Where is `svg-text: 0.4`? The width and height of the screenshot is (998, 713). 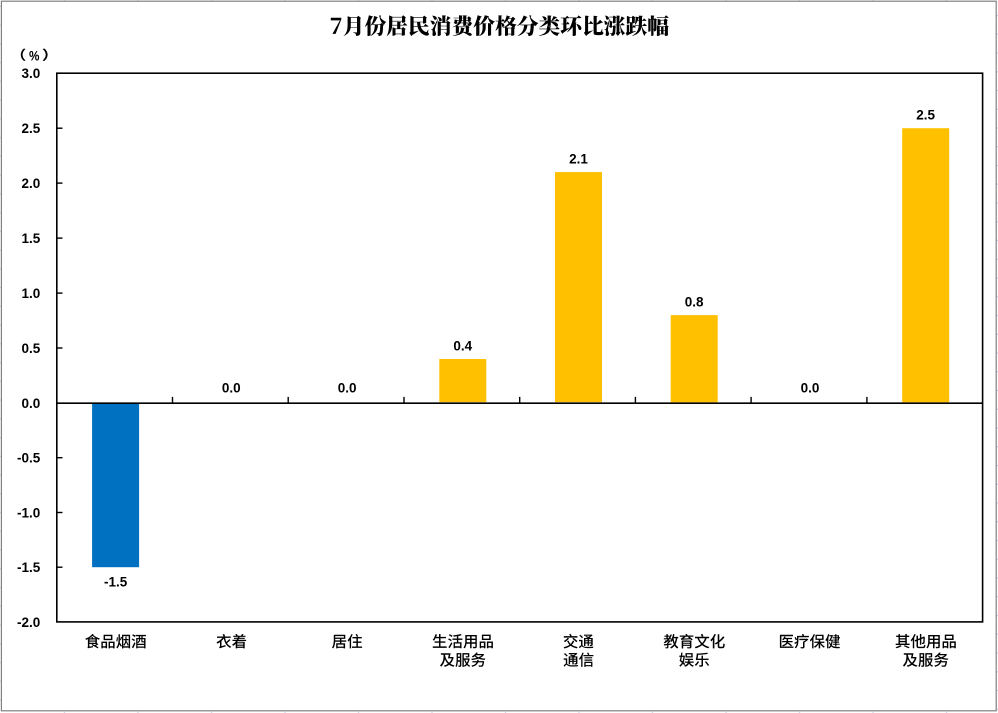
svg-text: 0.4 is located at coordinates (462, 345).